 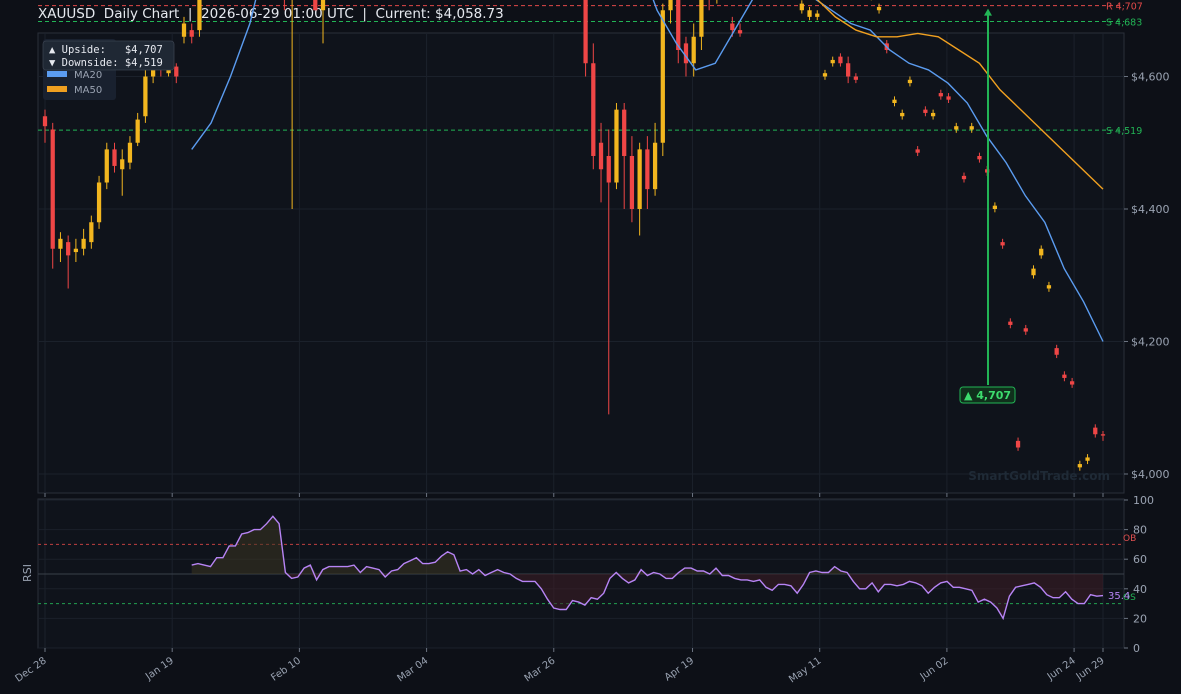 What do you see at coordinates (987, 206) in the screenshot?
I see `target-arrow: ▲ 4,707` at bounding box center [987, 206].